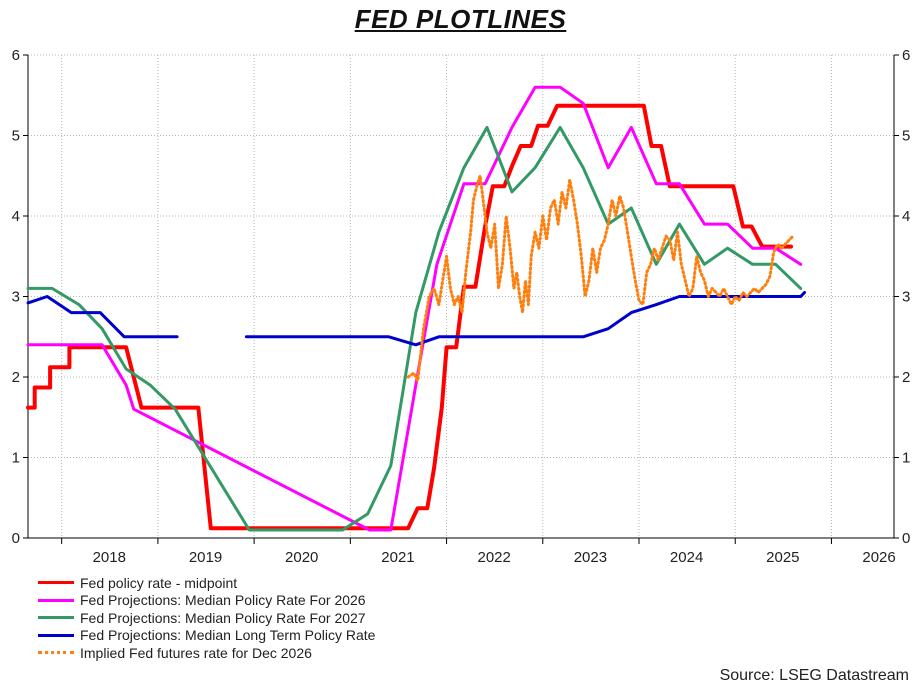 The height and width of the screenshot is (689, 921). I want to click on y-tick-label-right: 5, so click(906, 136).